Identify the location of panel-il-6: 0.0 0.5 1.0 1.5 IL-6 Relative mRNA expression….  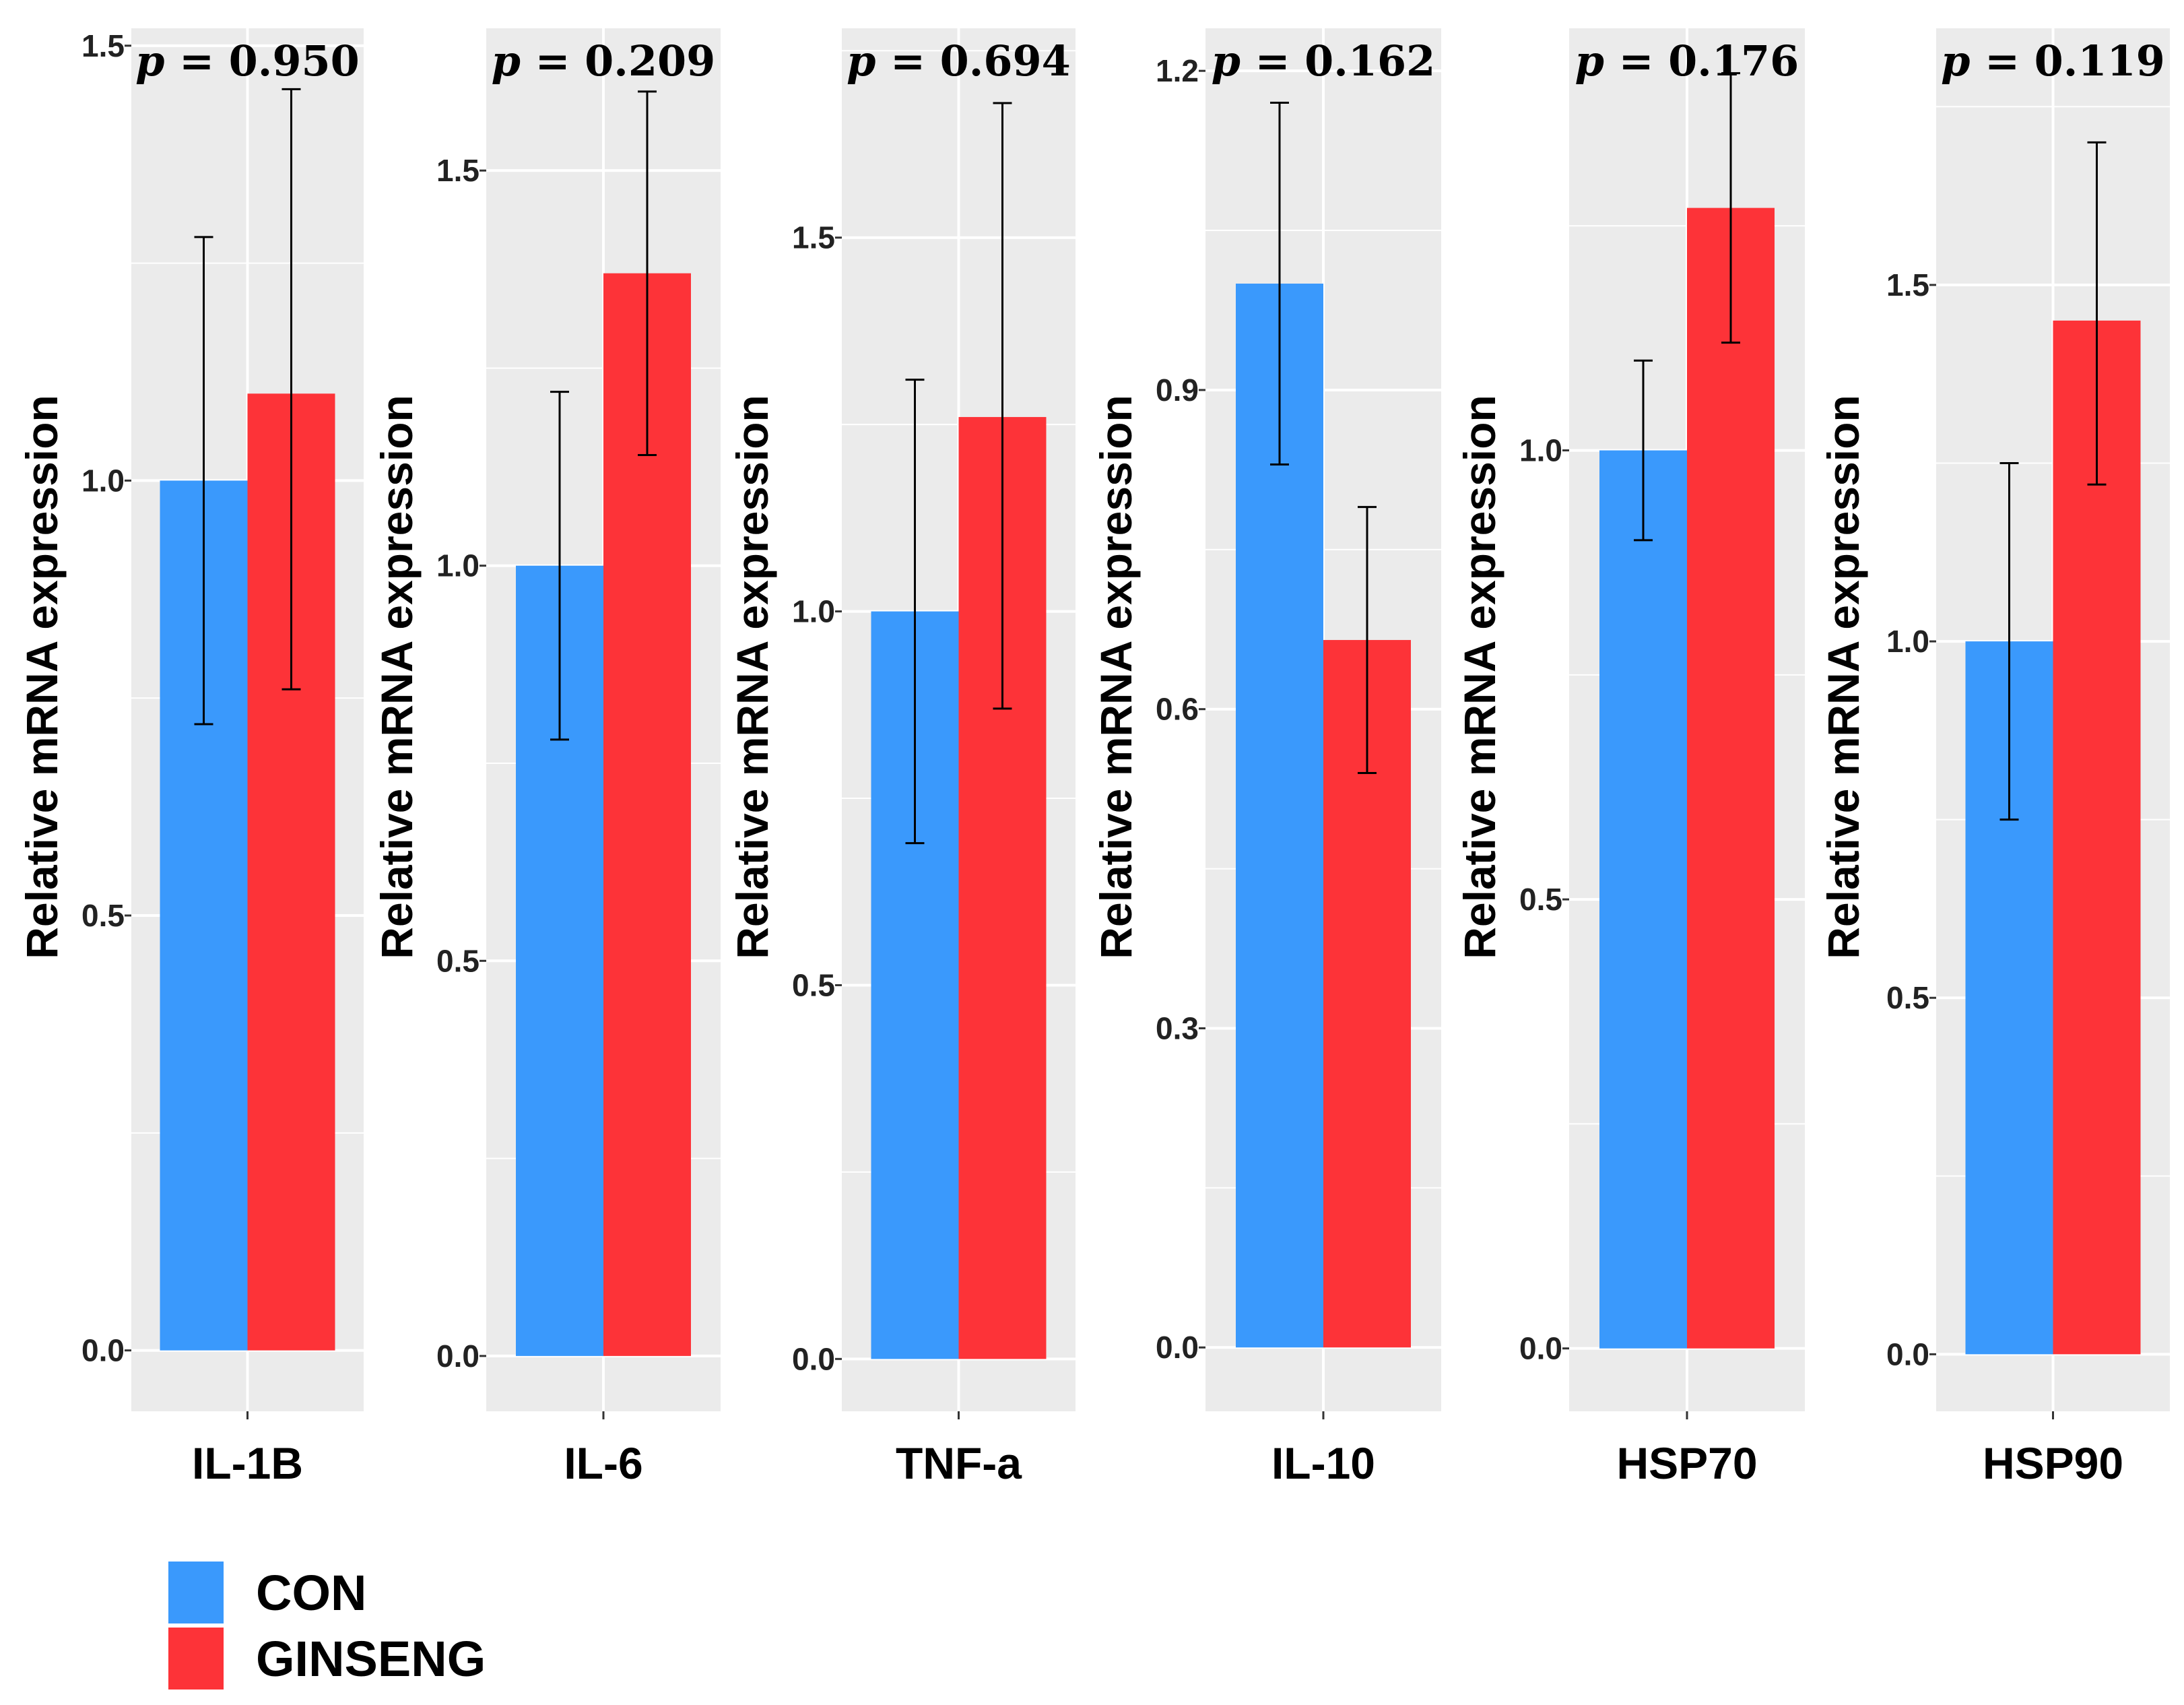
(546, 758).